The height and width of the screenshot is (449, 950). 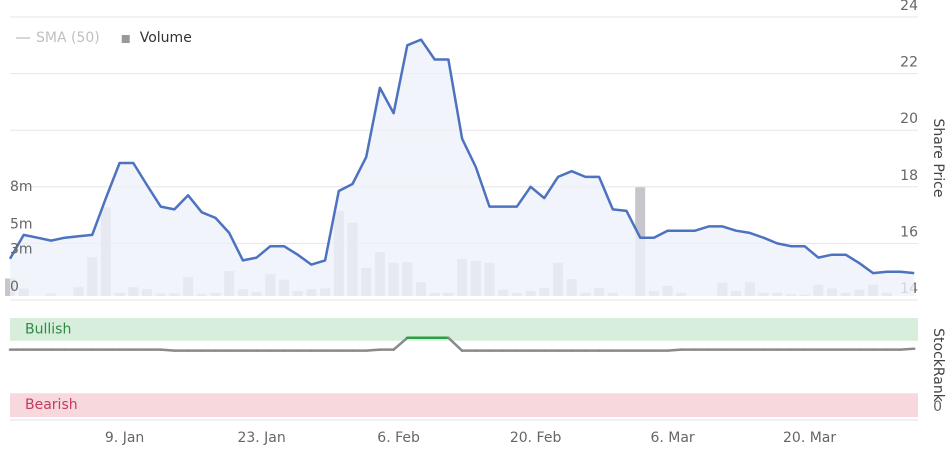 I want to click on rank-axis-title: StockRank, so click(x=938, y=365).